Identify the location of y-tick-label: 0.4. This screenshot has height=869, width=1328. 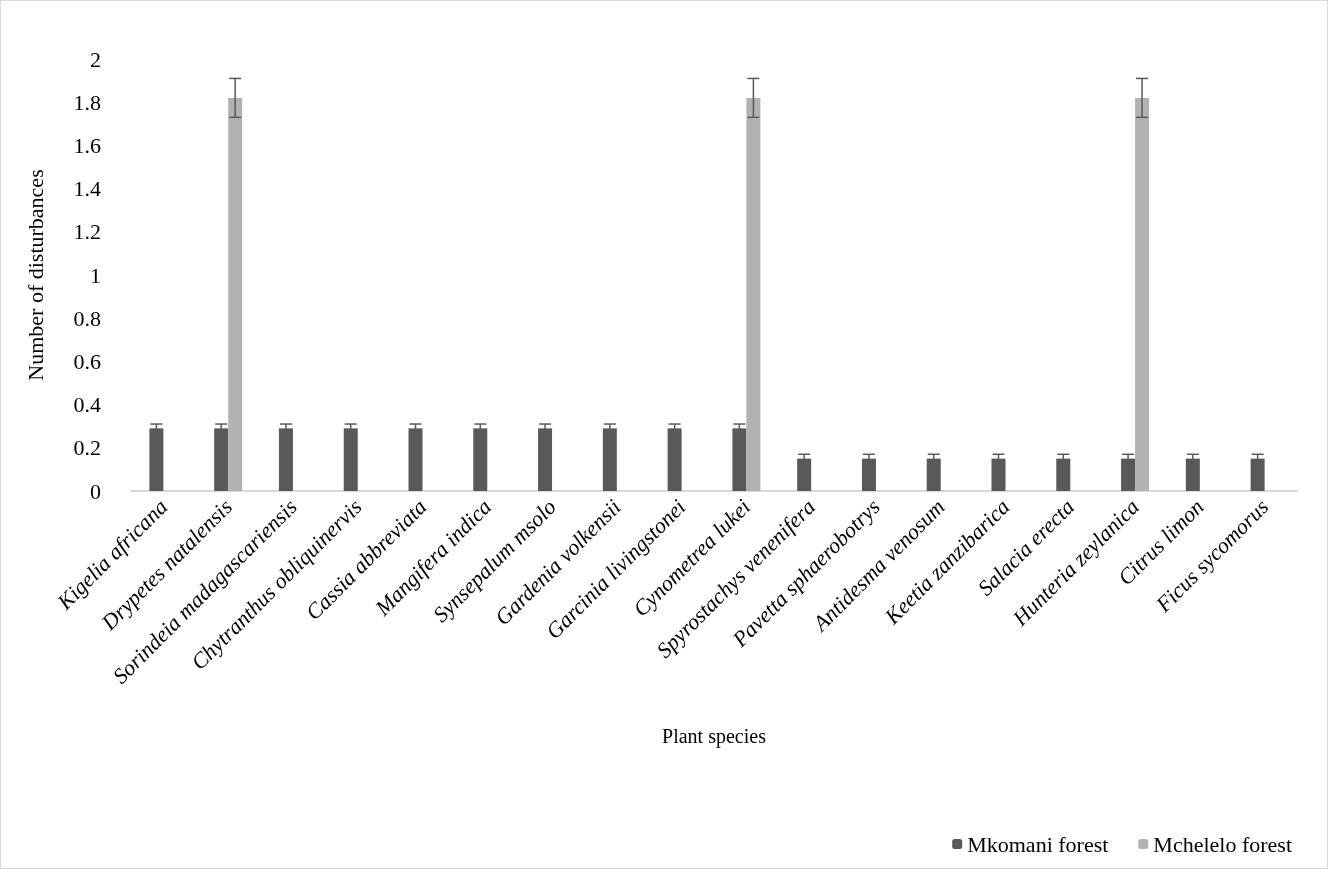
(87, 405).